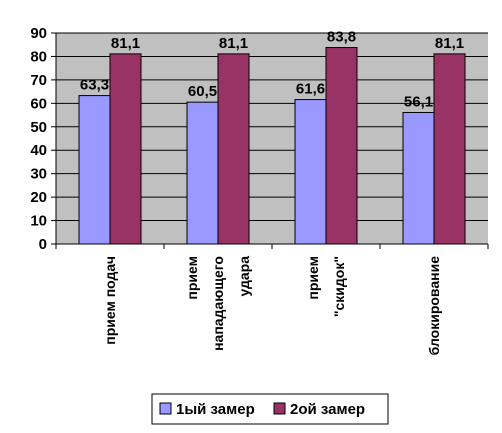  Describe the element at coordinates (38, 174) in the screenshot. I see `y-tick-label: 30` at that location.